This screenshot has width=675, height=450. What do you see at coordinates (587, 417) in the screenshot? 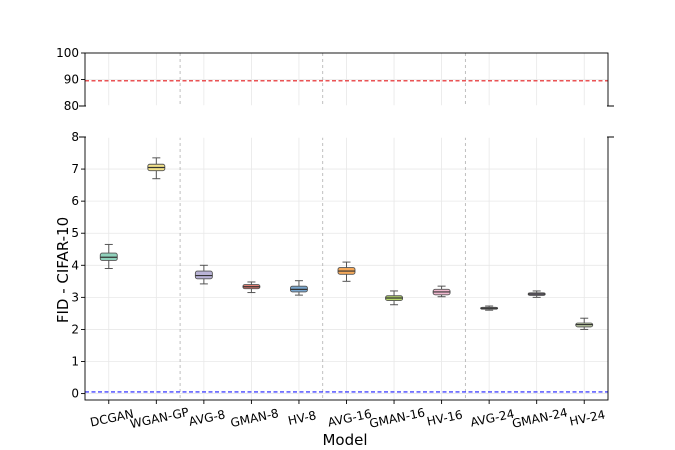
I see `x-tick-label: HV-24` at bounding box center [587, 417].